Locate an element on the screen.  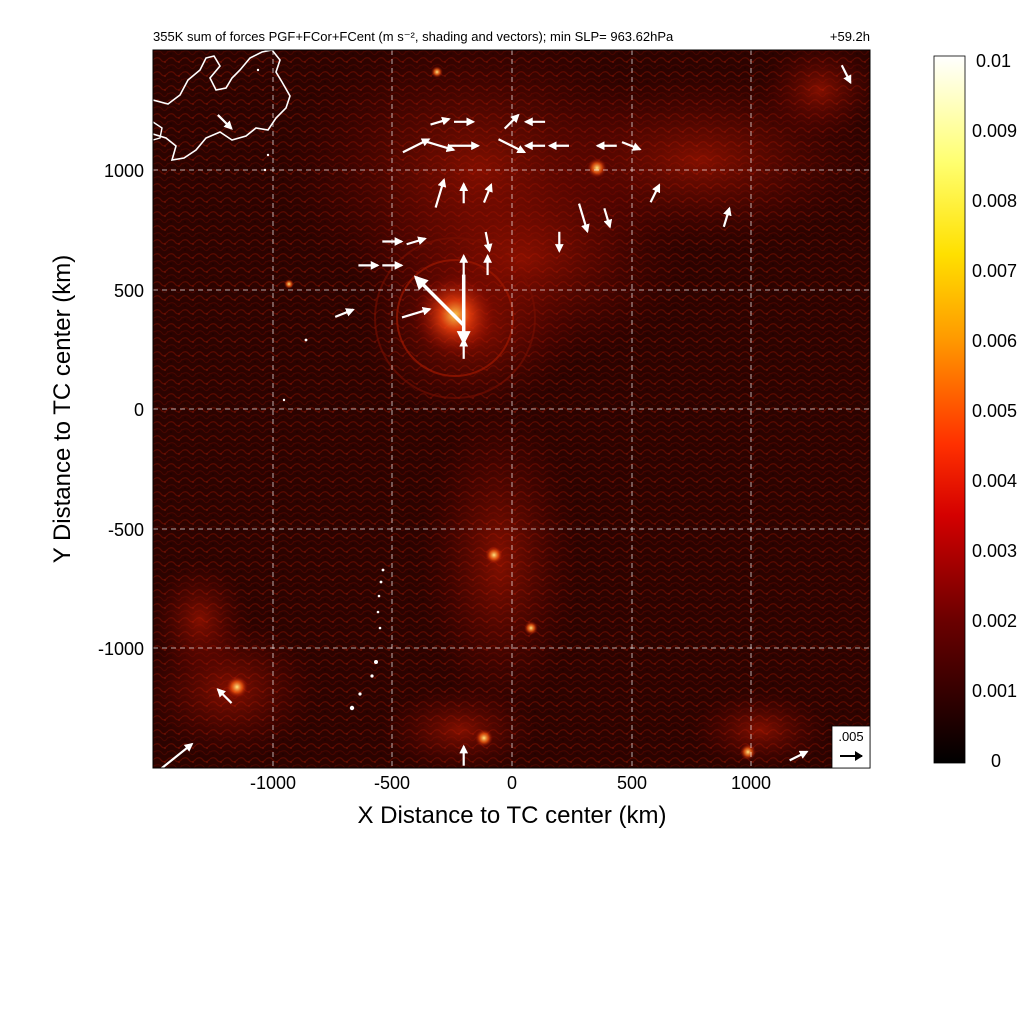
x-axis-label: X Distance to TC center (km) is located at coordinates (512, 815).